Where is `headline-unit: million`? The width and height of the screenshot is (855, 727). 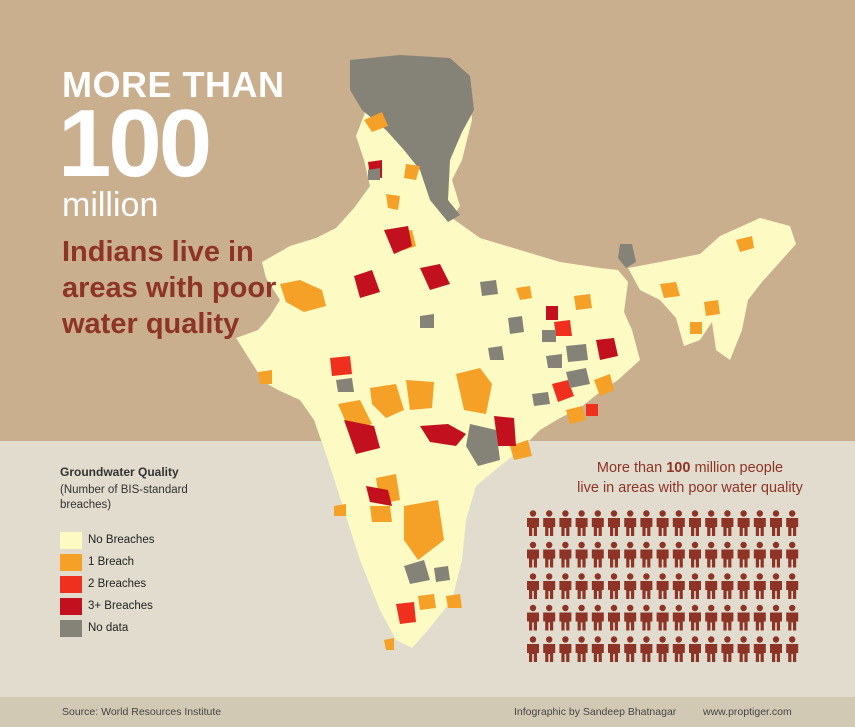
headline-unit: million is located at coordinates (110, 205).